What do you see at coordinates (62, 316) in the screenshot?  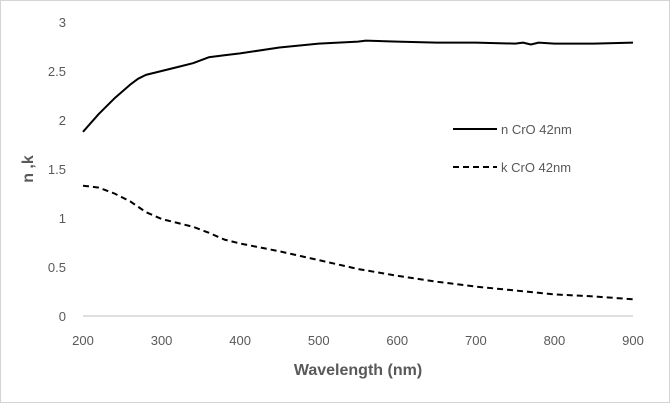 I see `y-tick-label: 0` at bounding box center [62, 316].